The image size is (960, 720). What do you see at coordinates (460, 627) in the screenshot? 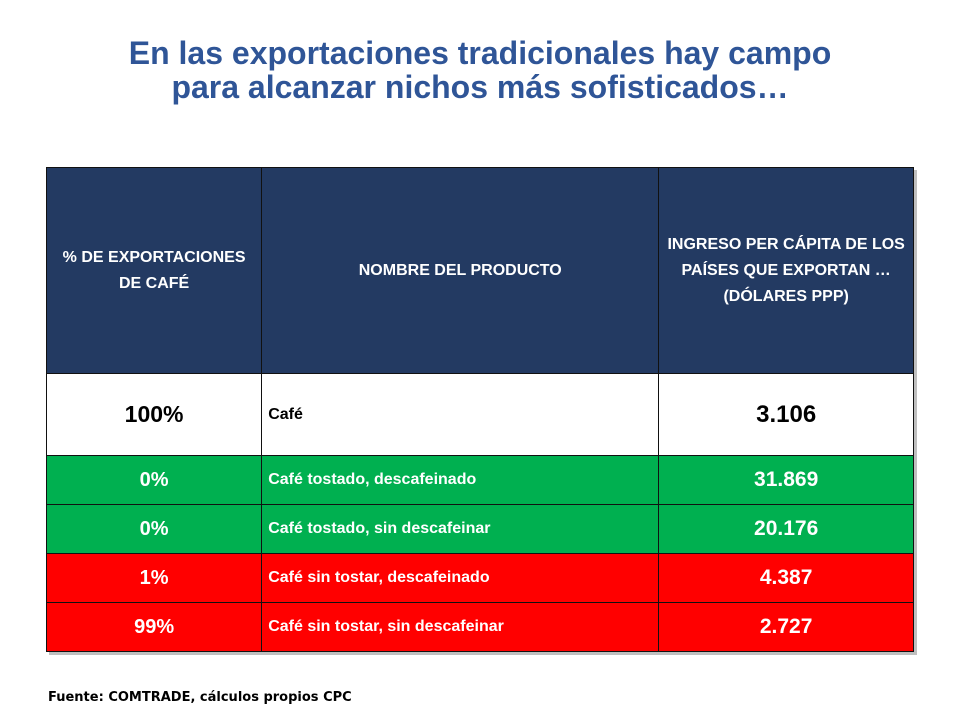
I see `row-product: Café sin tostar, sin descafeinar` at bounding box center [460, 627].